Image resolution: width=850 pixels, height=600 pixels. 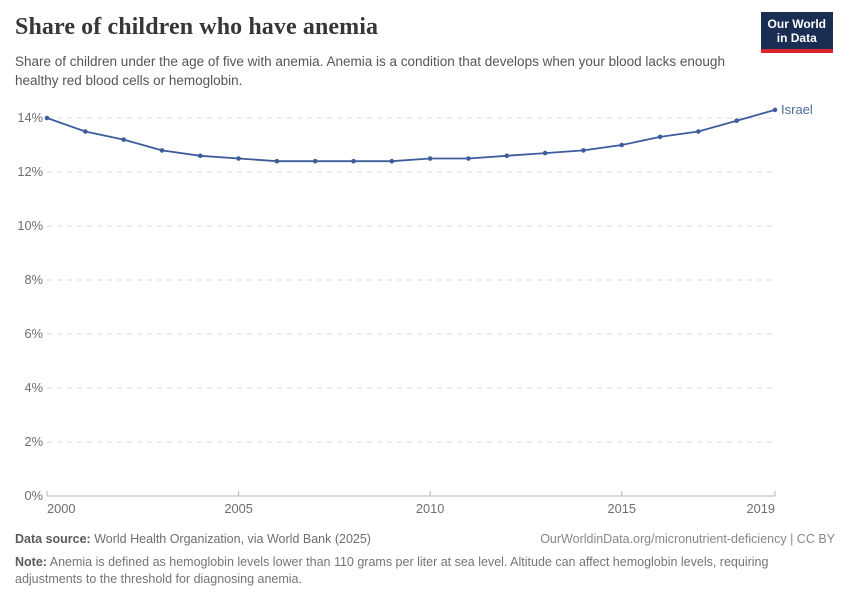 What do you see at coordinates (430, 508) in the screenshot?
I see `x-tick-label: 2010` at bounding box center [430, 508].